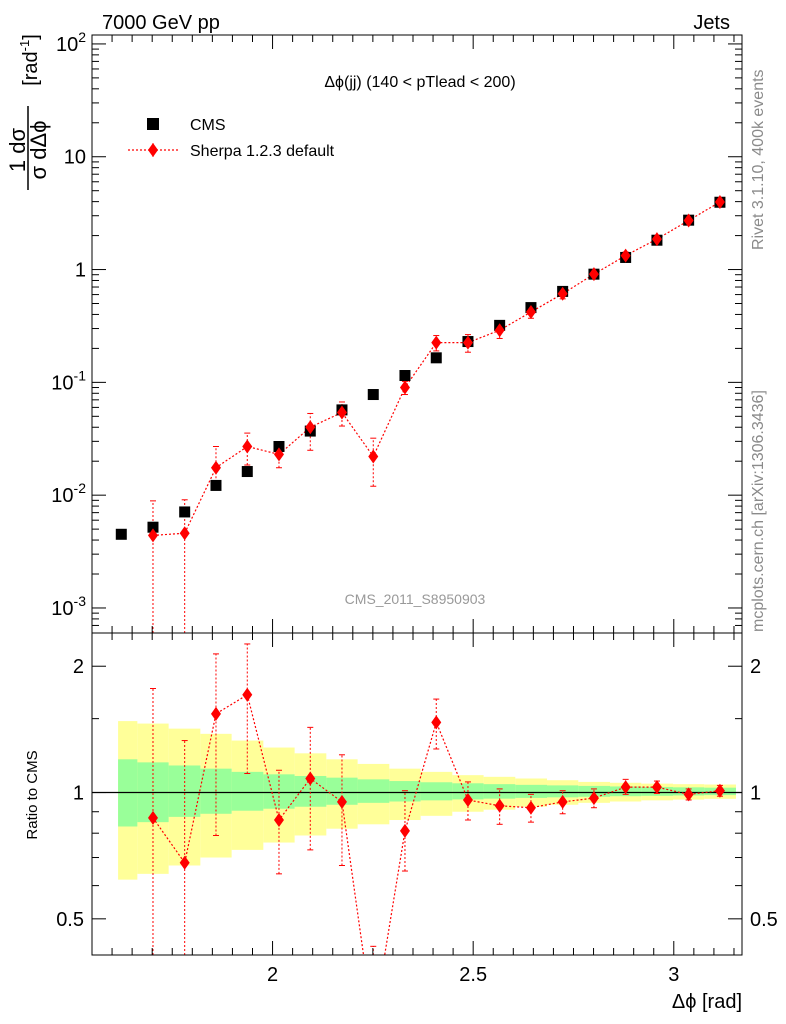  Describe the element at coordinates (80, 271) in the screenshot. I see `main-ytick-label: 1` at that location.